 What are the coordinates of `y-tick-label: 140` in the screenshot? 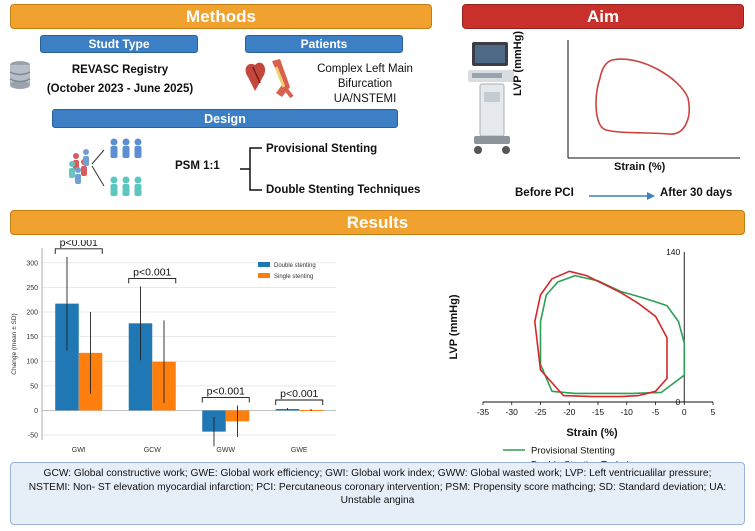 It's located at (673, 252).